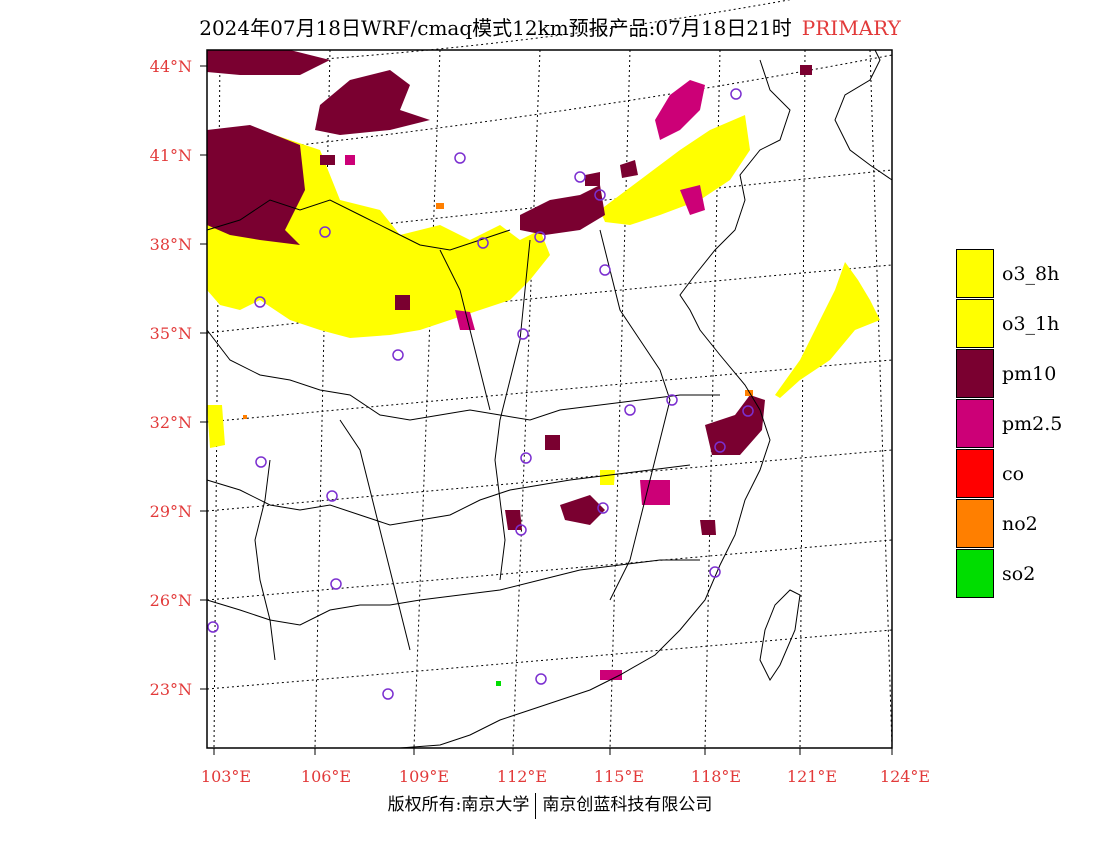  I want to click on legend-item-pm10: pm10, so click(1026, 374).